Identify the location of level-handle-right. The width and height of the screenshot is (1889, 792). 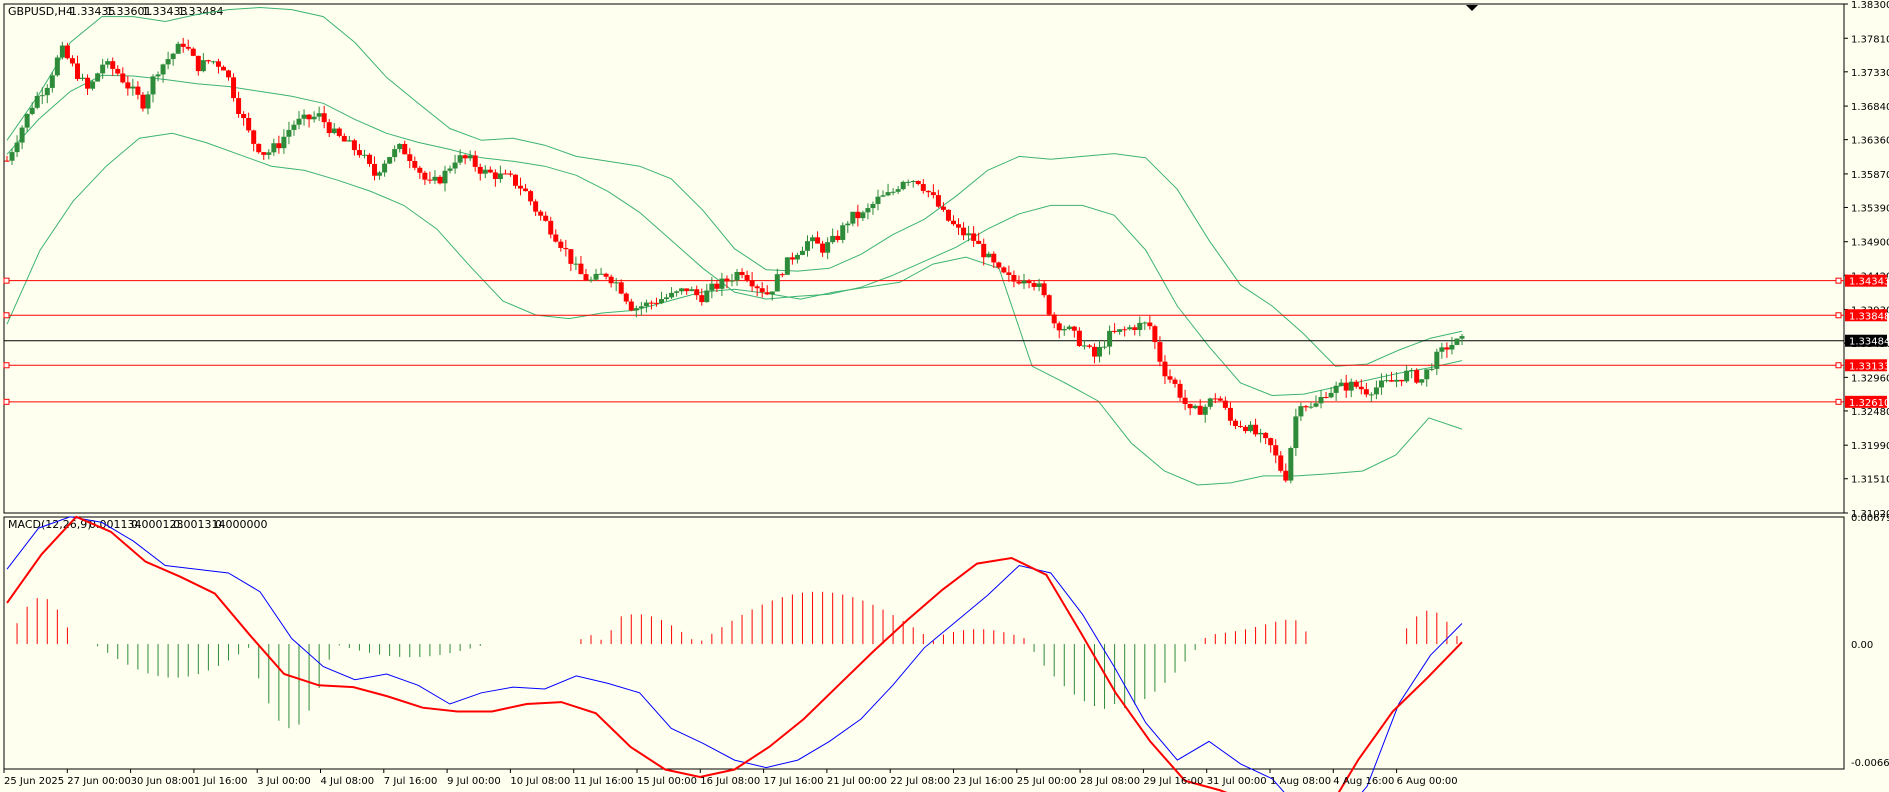
(1838, 280).